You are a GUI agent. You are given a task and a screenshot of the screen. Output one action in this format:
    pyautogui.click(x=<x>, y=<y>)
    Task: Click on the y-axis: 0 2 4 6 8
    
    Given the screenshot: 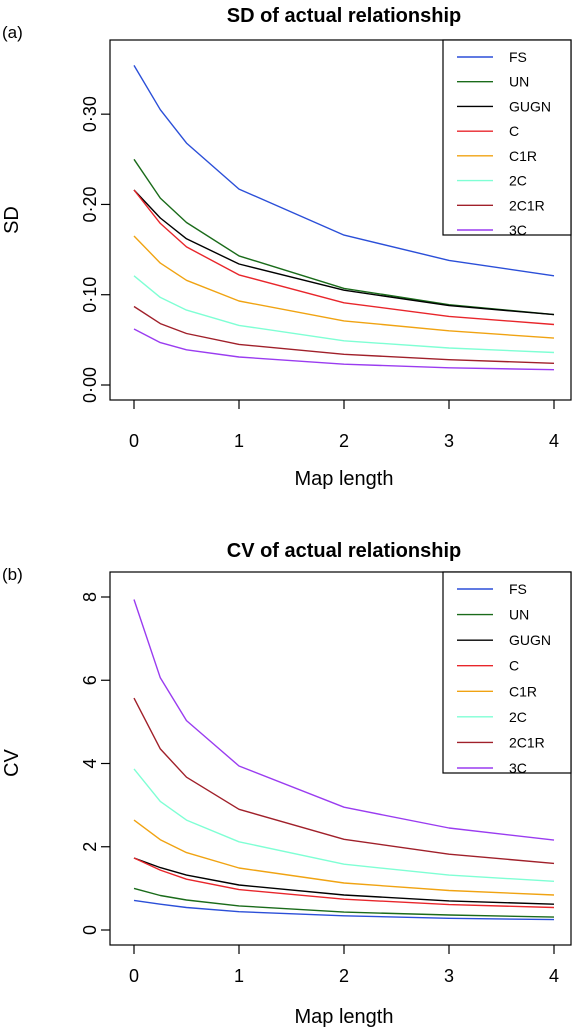 What is the action you would take?
    pyautogui.click(x=95, y=763)
    